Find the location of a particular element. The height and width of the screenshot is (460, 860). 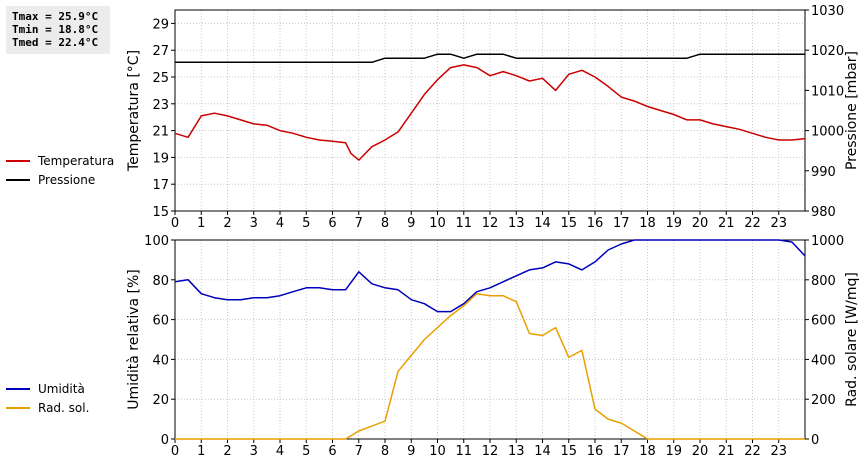

y-tick-label: 29 is located at coordinates (160, 24).